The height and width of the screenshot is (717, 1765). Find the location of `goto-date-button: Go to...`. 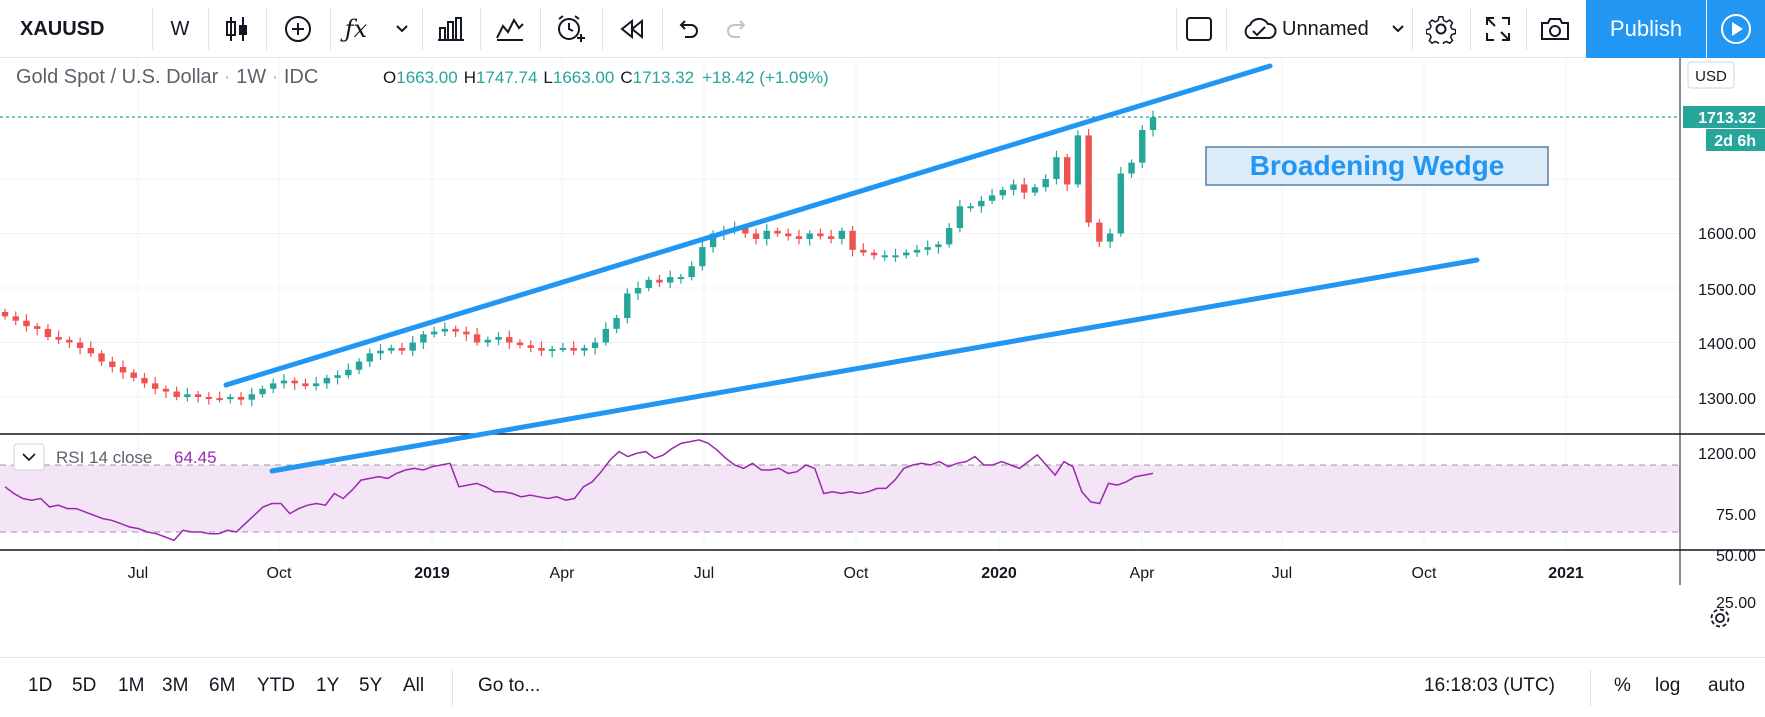

goto-date-button: Go to... is located at coordinates (509, 685).